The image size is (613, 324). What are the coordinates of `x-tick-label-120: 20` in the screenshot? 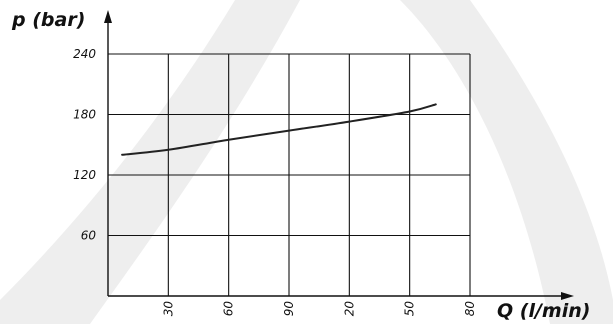 It's located at (349, 309).